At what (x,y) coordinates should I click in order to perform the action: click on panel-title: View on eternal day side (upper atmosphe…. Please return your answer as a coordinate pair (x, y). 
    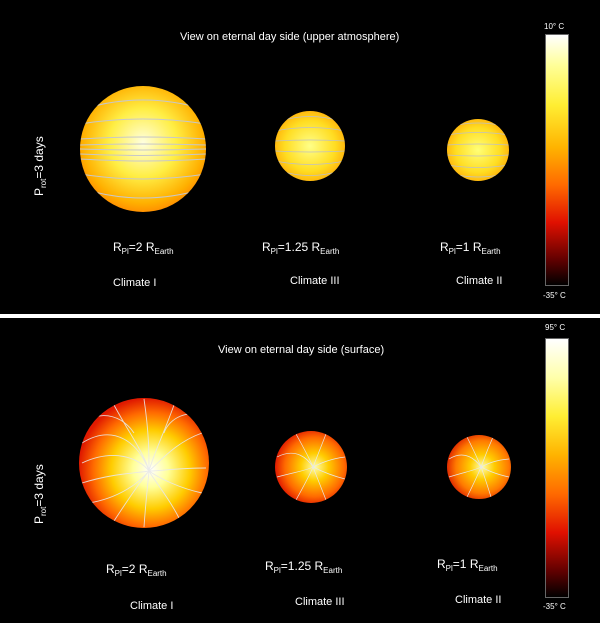
    Looking at the image, I should click on (290, 37).